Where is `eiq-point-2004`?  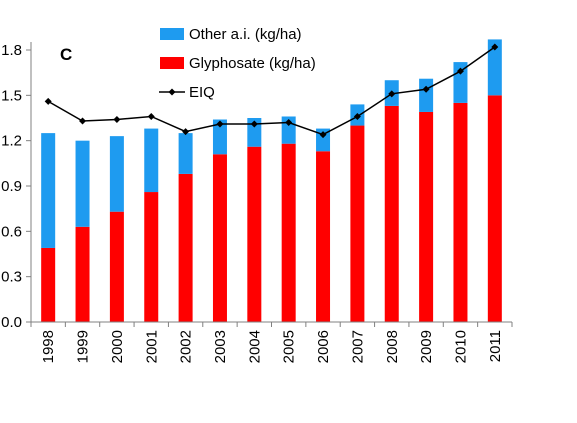 eiq-point-2004 is located at coordinates (254, 124).